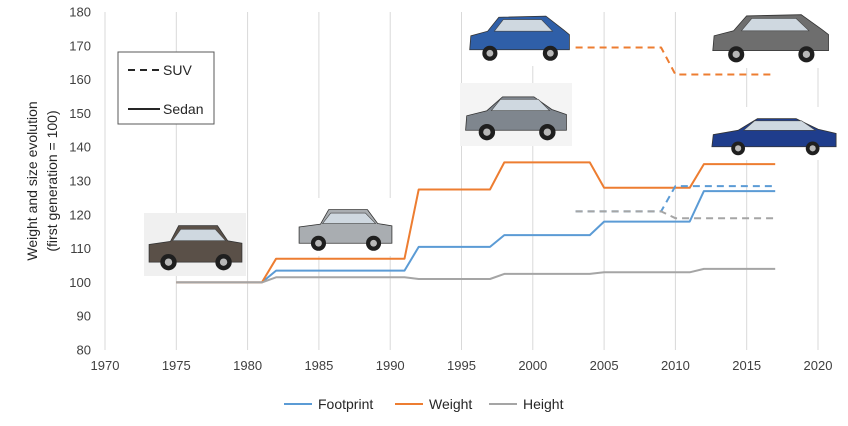 Image resolution: width=848 pixels, height=426 pixels. I want to click on y-tick-label-180: 180, so click(80, 12).